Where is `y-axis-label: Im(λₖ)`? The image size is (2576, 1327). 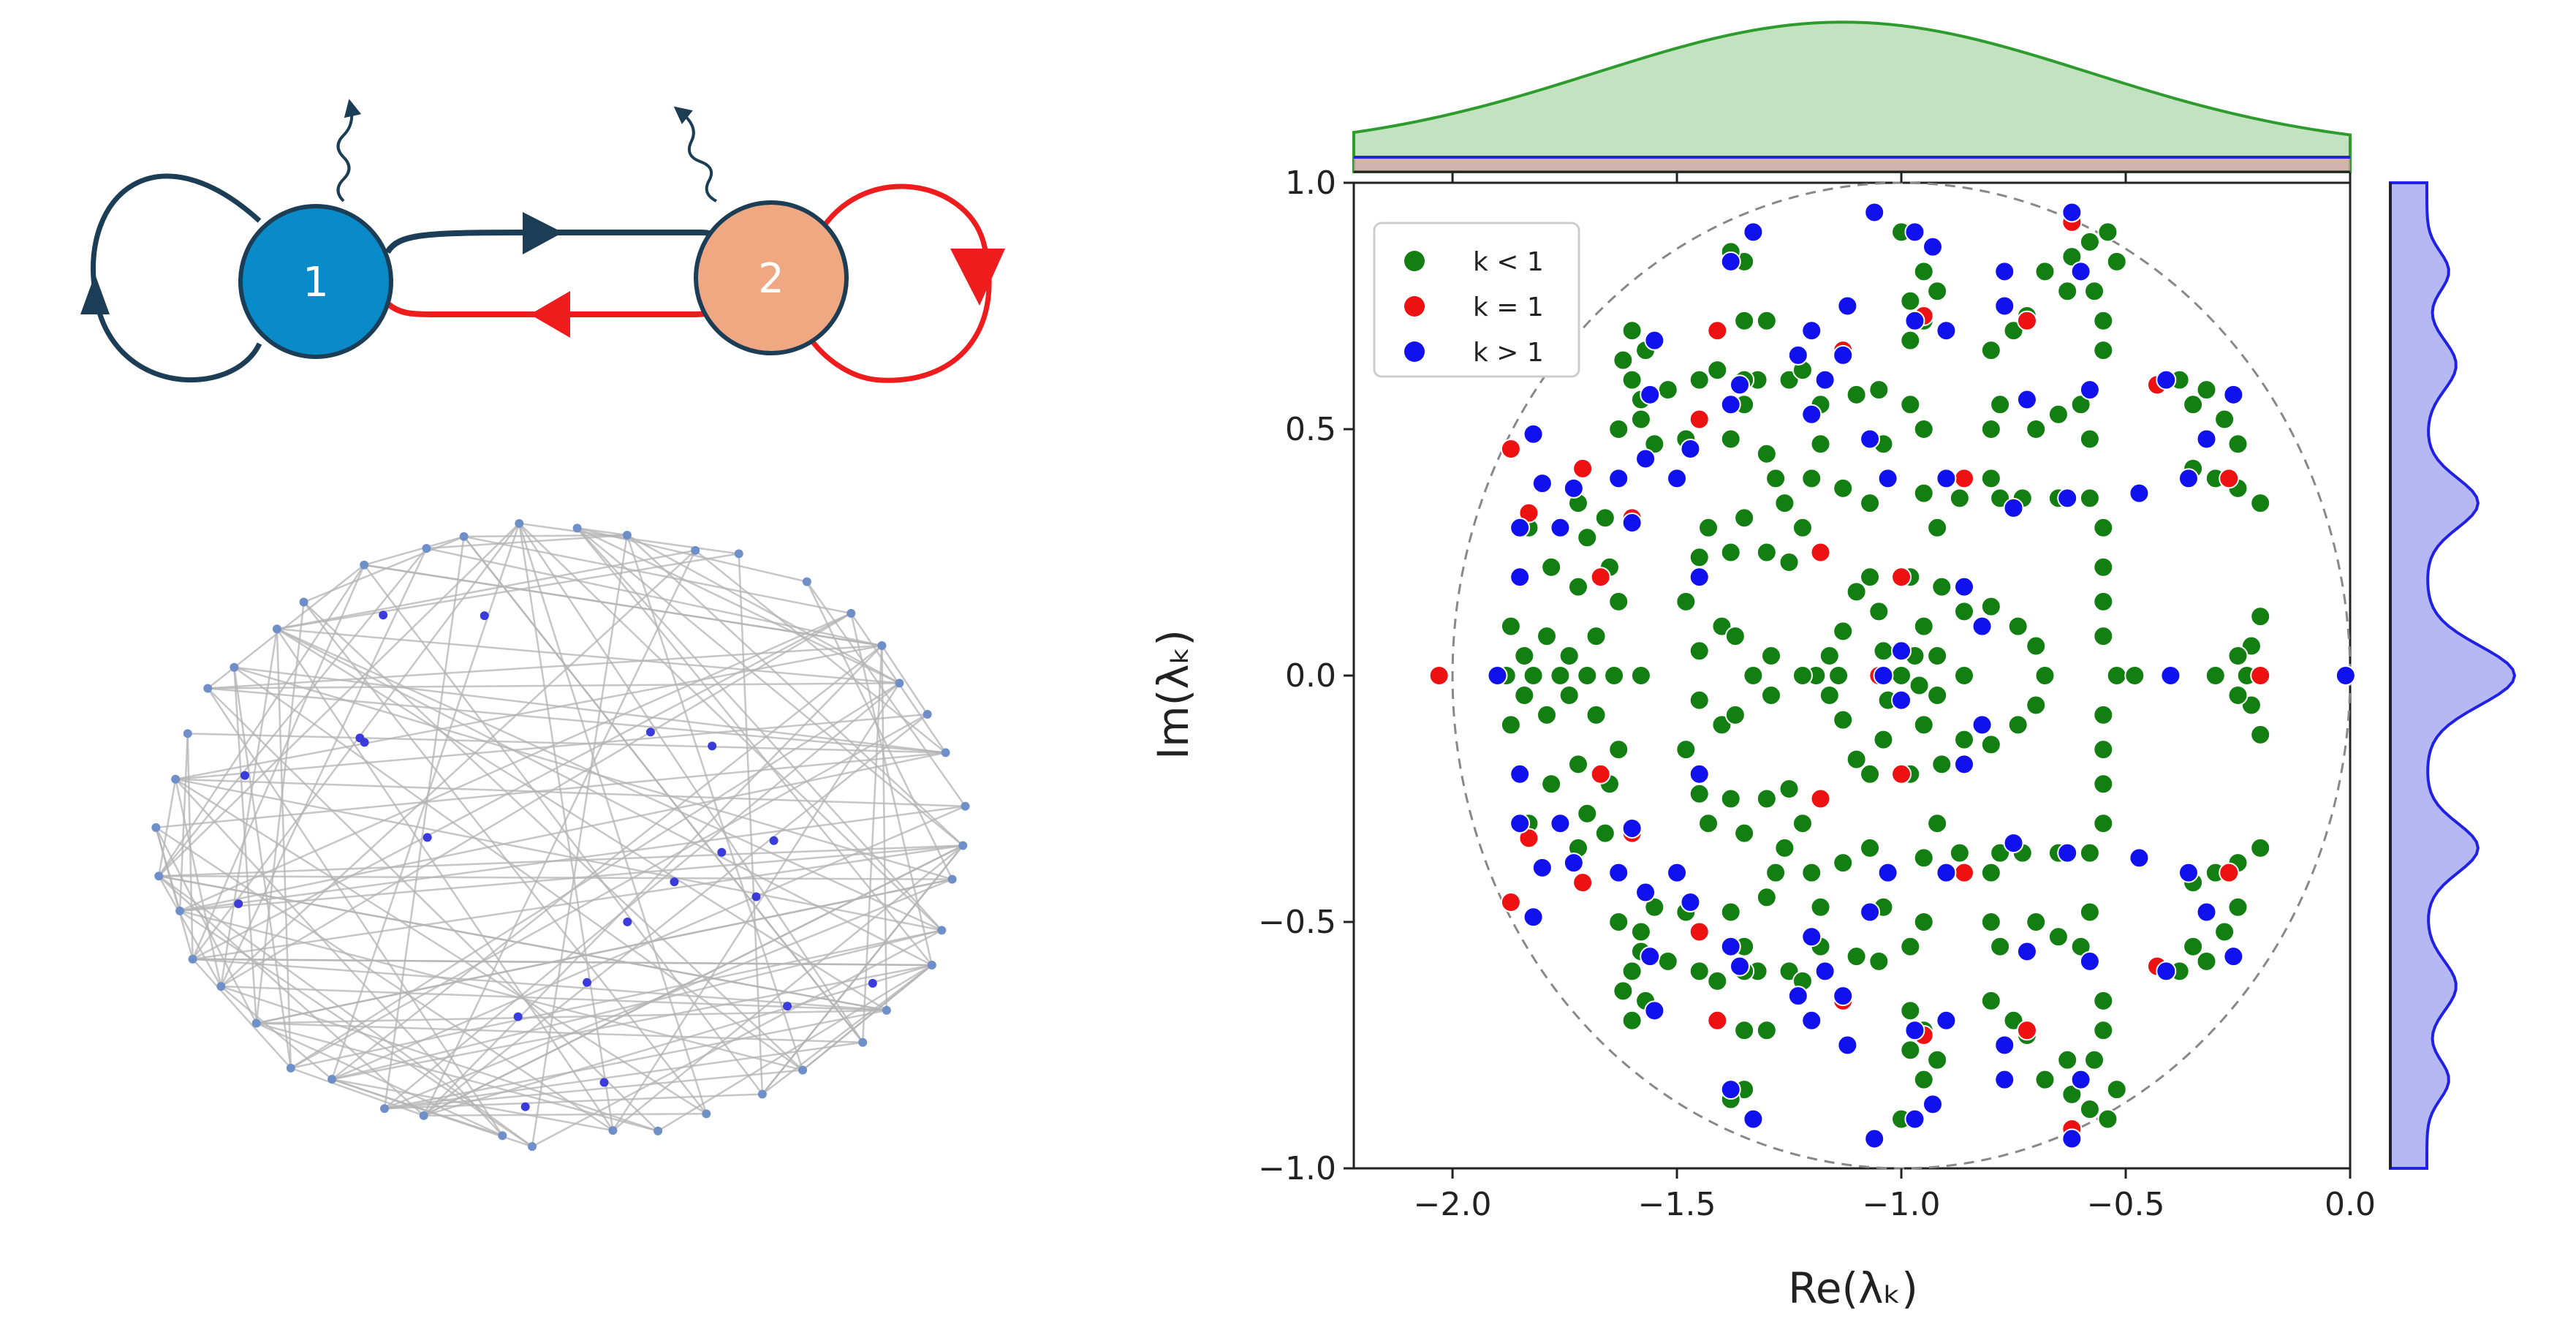 y-axis-label: Im(λₖ) is located at coordinates (1173, 695).